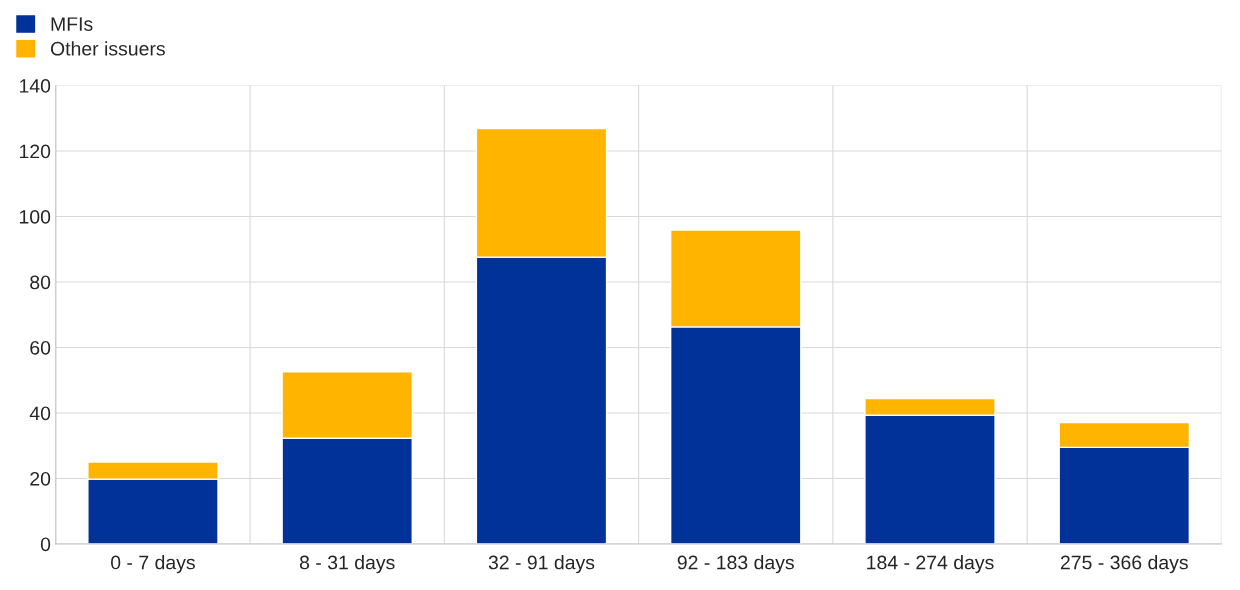 The height and width of the screenshot is (590, 1240). I want to click on legend-label: MFIs, so click(72, 24).